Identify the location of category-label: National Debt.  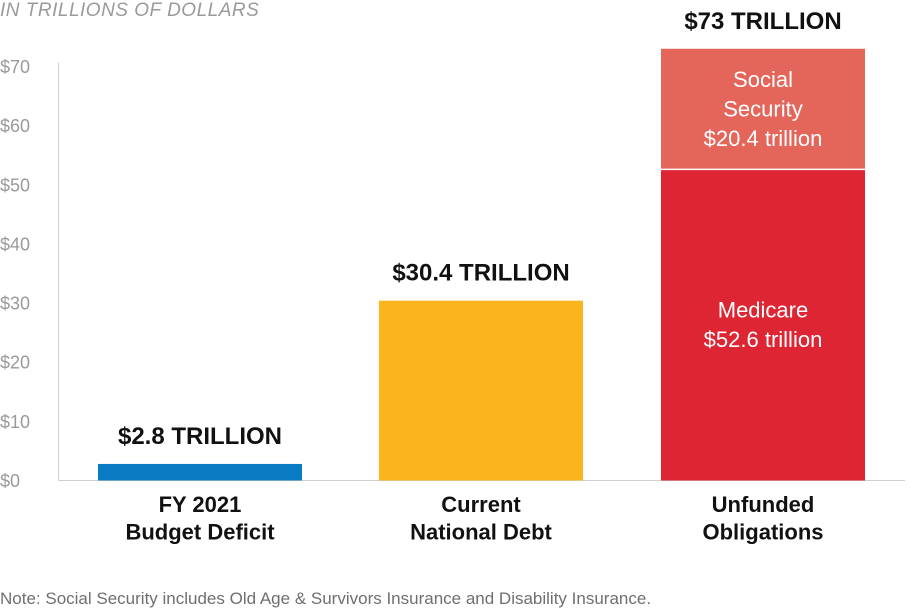
(481, 532).